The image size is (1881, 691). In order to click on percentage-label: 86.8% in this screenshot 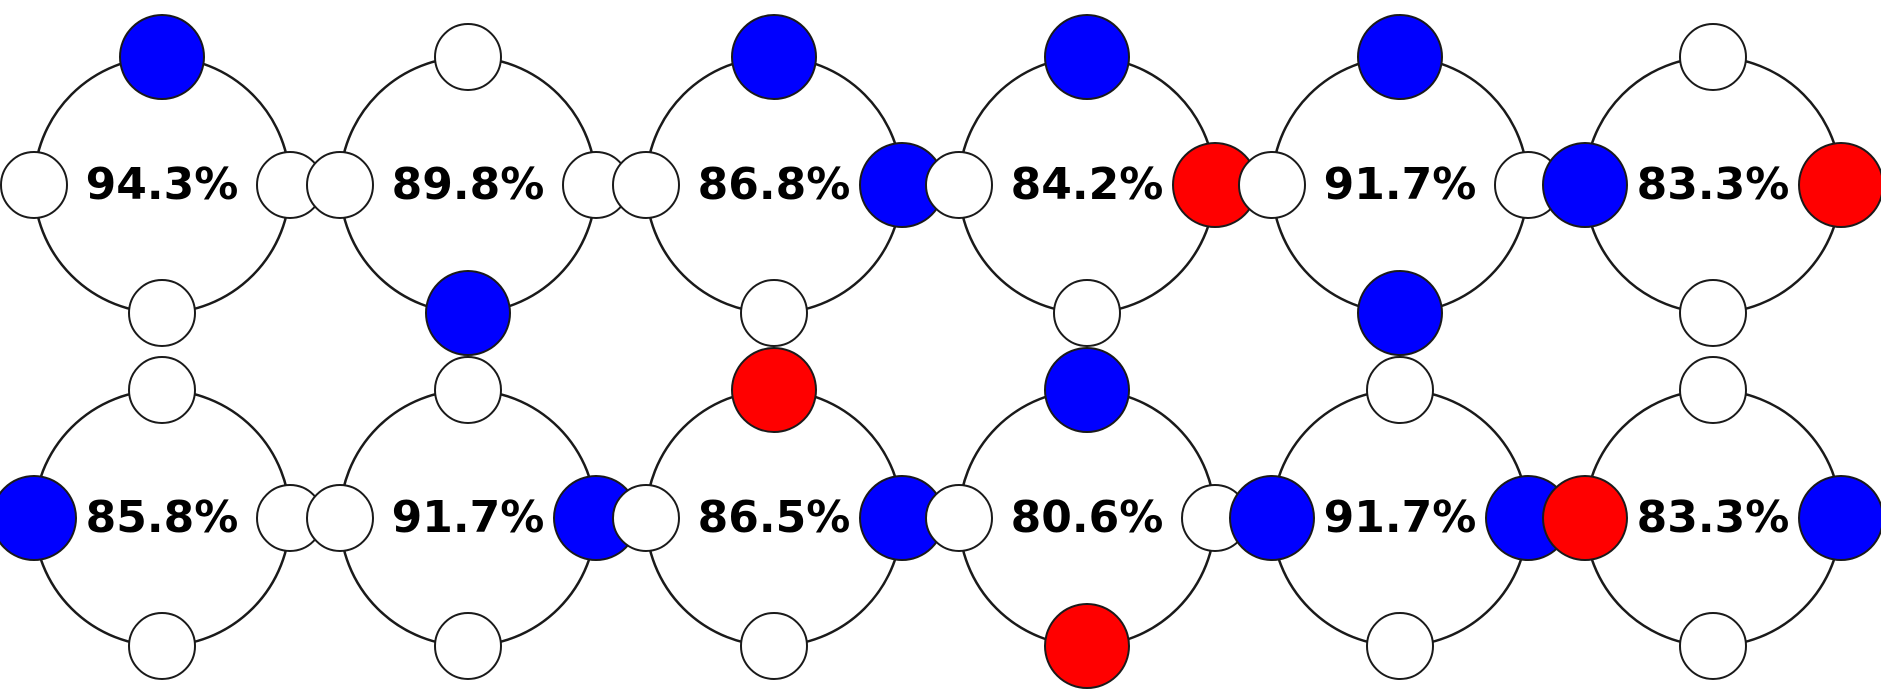, I will do `click(774, 184)`.